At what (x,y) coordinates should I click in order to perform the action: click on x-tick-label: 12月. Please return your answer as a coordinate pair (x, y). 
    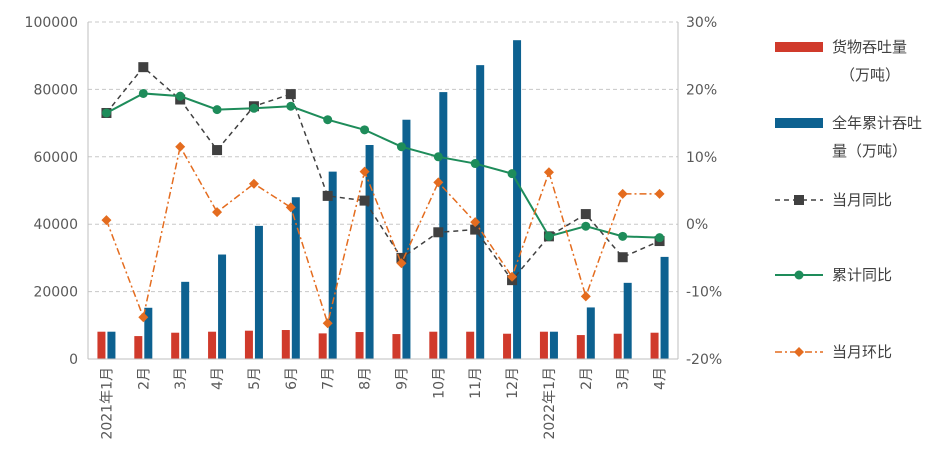
    Looking at the image, I should click on (513, 383).